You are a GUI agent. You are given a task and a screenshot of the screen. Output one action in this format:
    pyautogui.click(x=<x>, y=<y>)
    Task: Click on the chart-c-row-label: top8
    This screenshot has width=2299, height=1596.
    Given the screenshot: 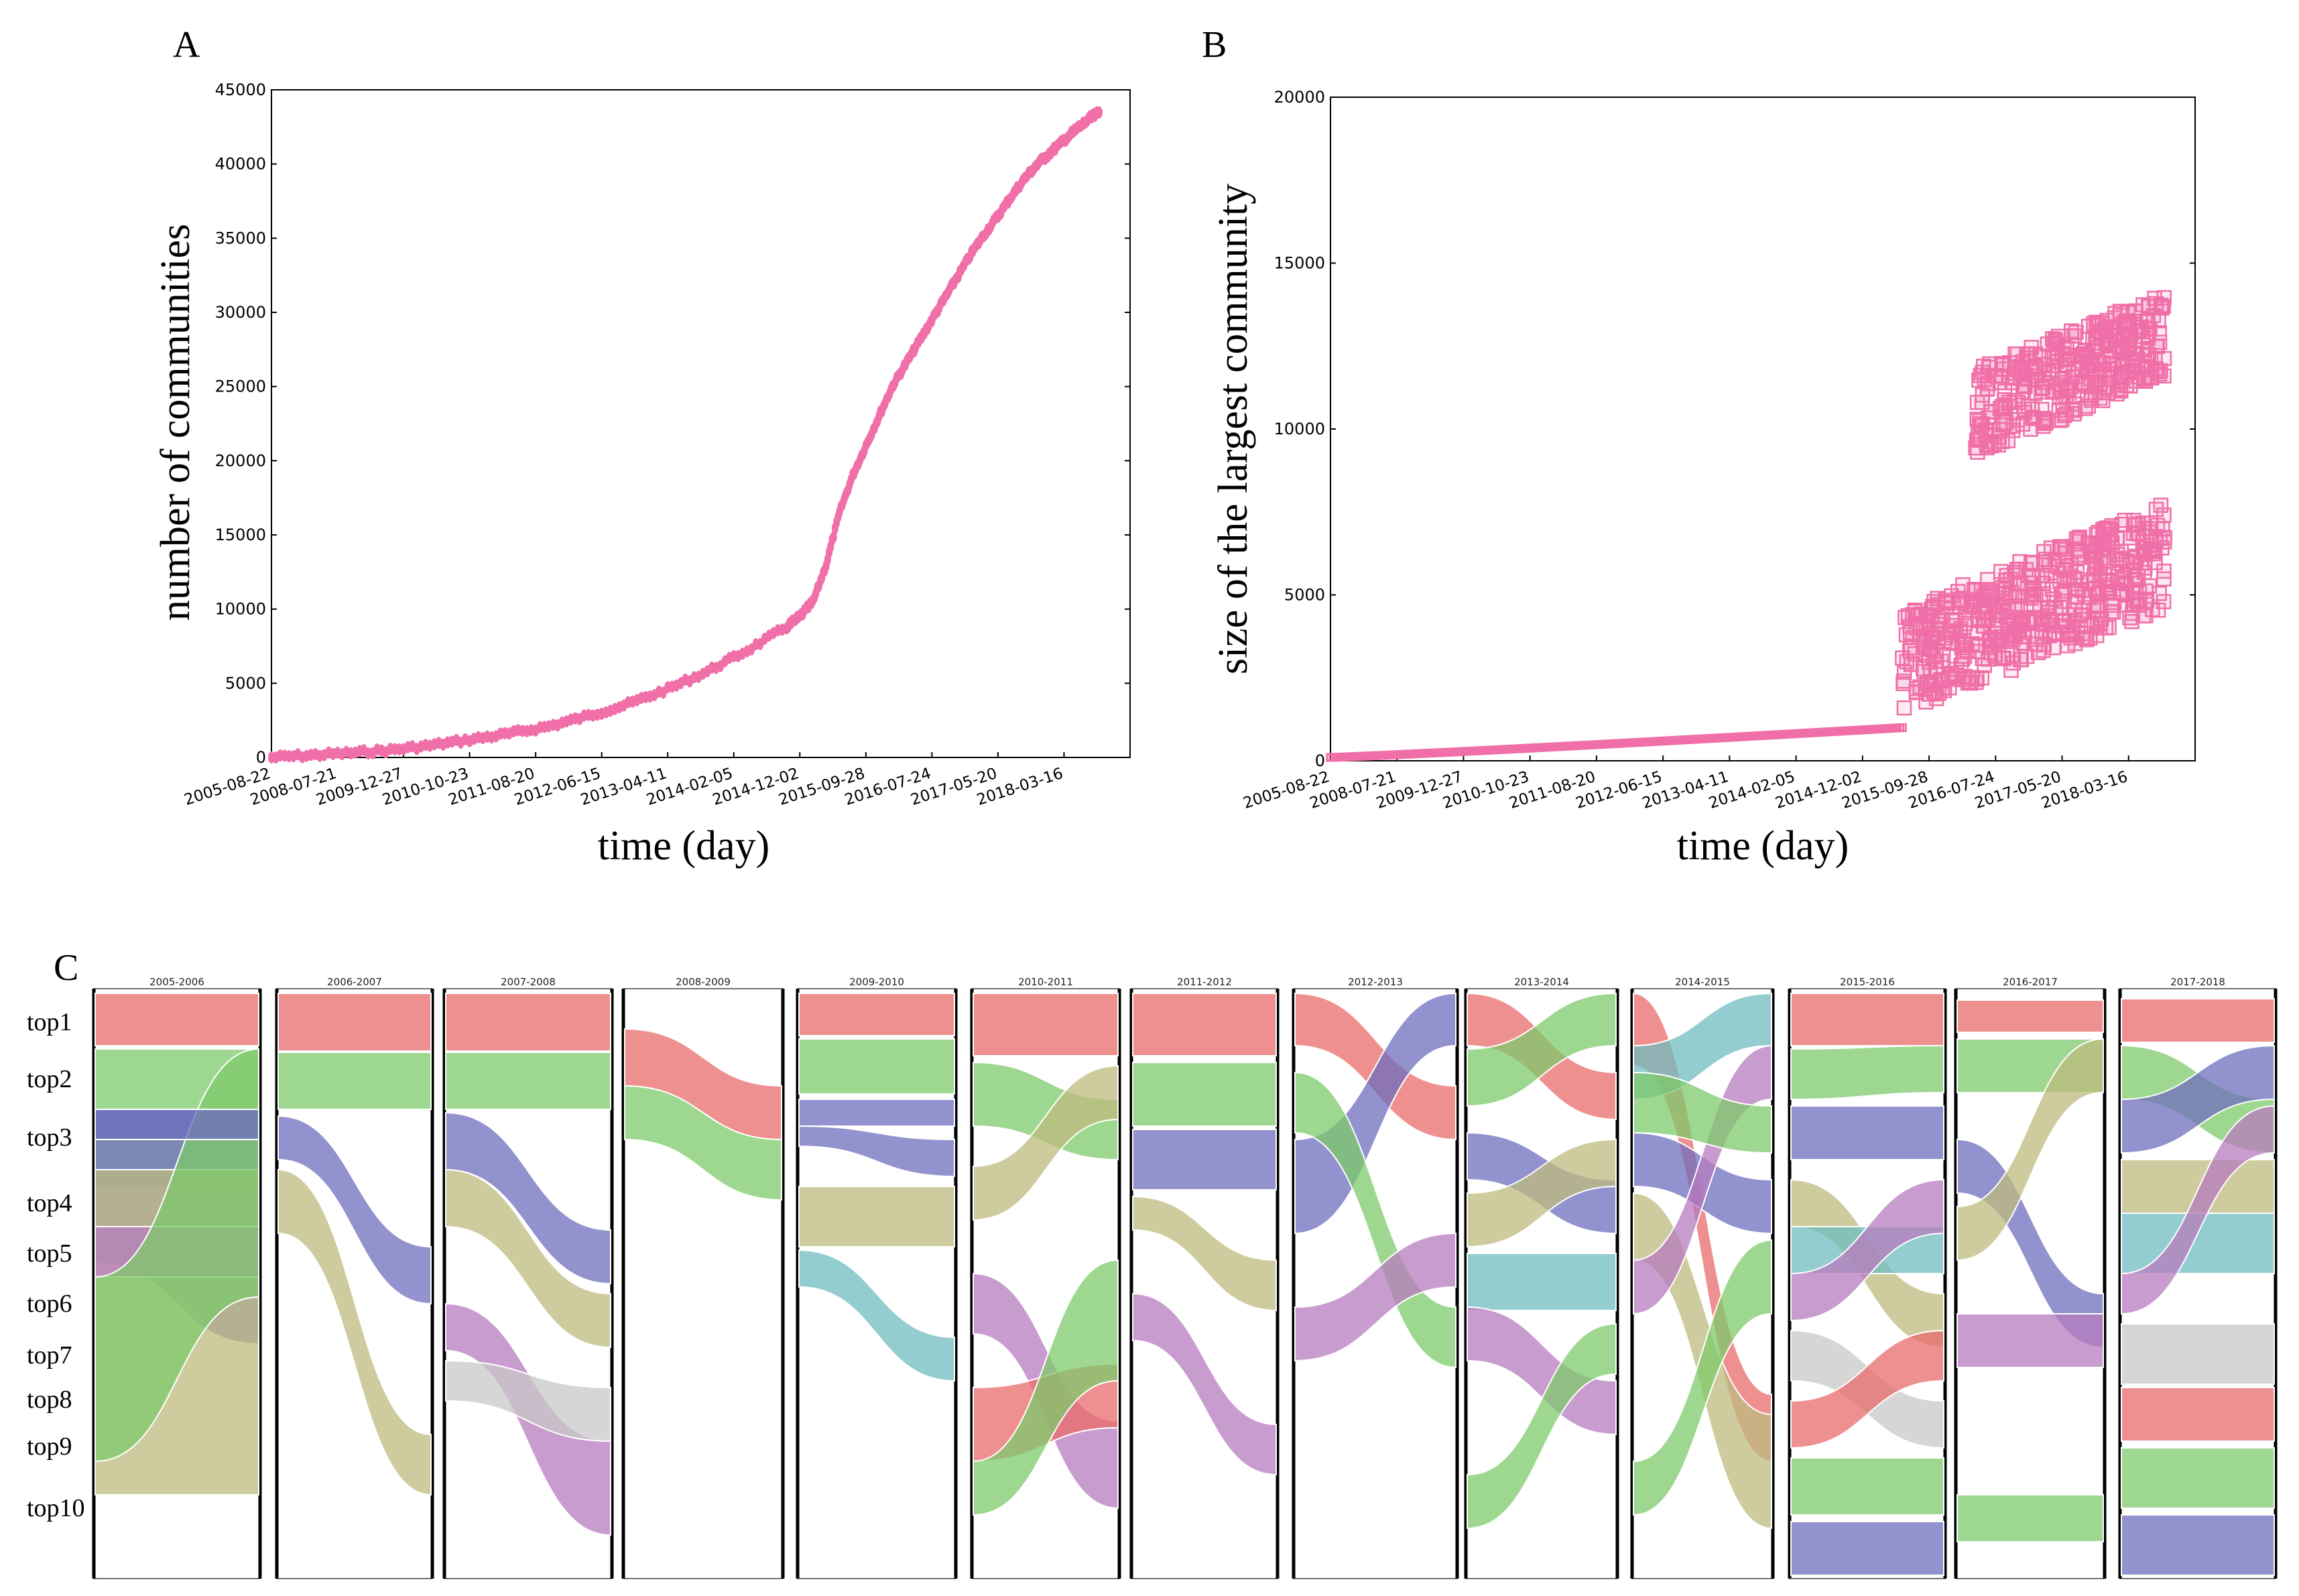 What is the action you would take?
    pyautogui.click(x=49, y=1400)
    